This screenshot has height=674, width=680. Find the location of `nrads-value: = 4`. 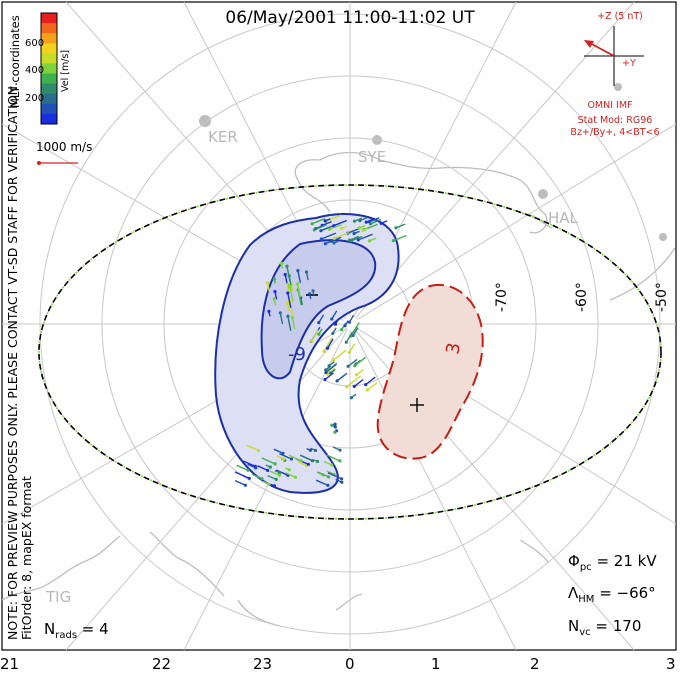

nrads-value: = 4 is located at coordinates (93, 629).